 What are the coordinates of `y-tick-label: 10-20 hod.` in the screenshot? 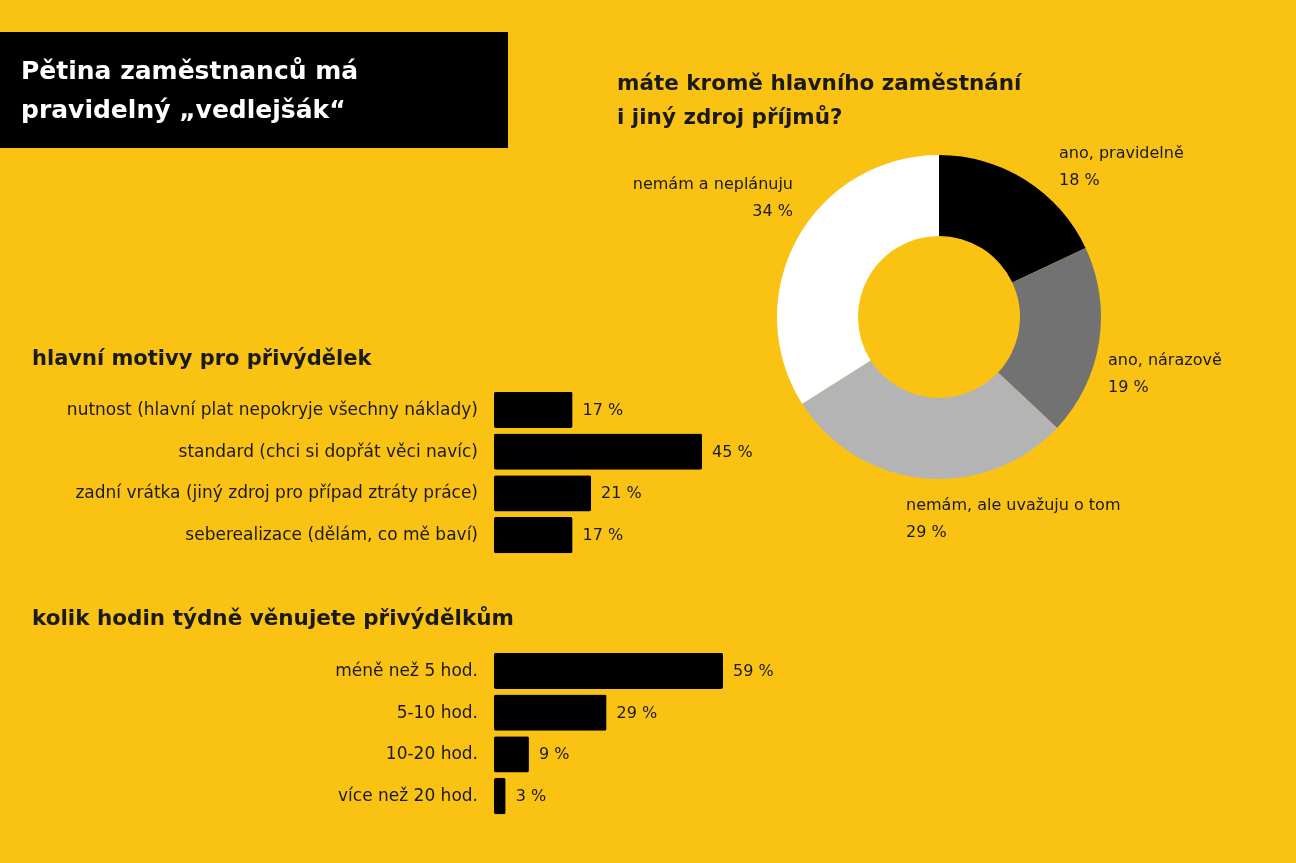 It's located at (431, 753).